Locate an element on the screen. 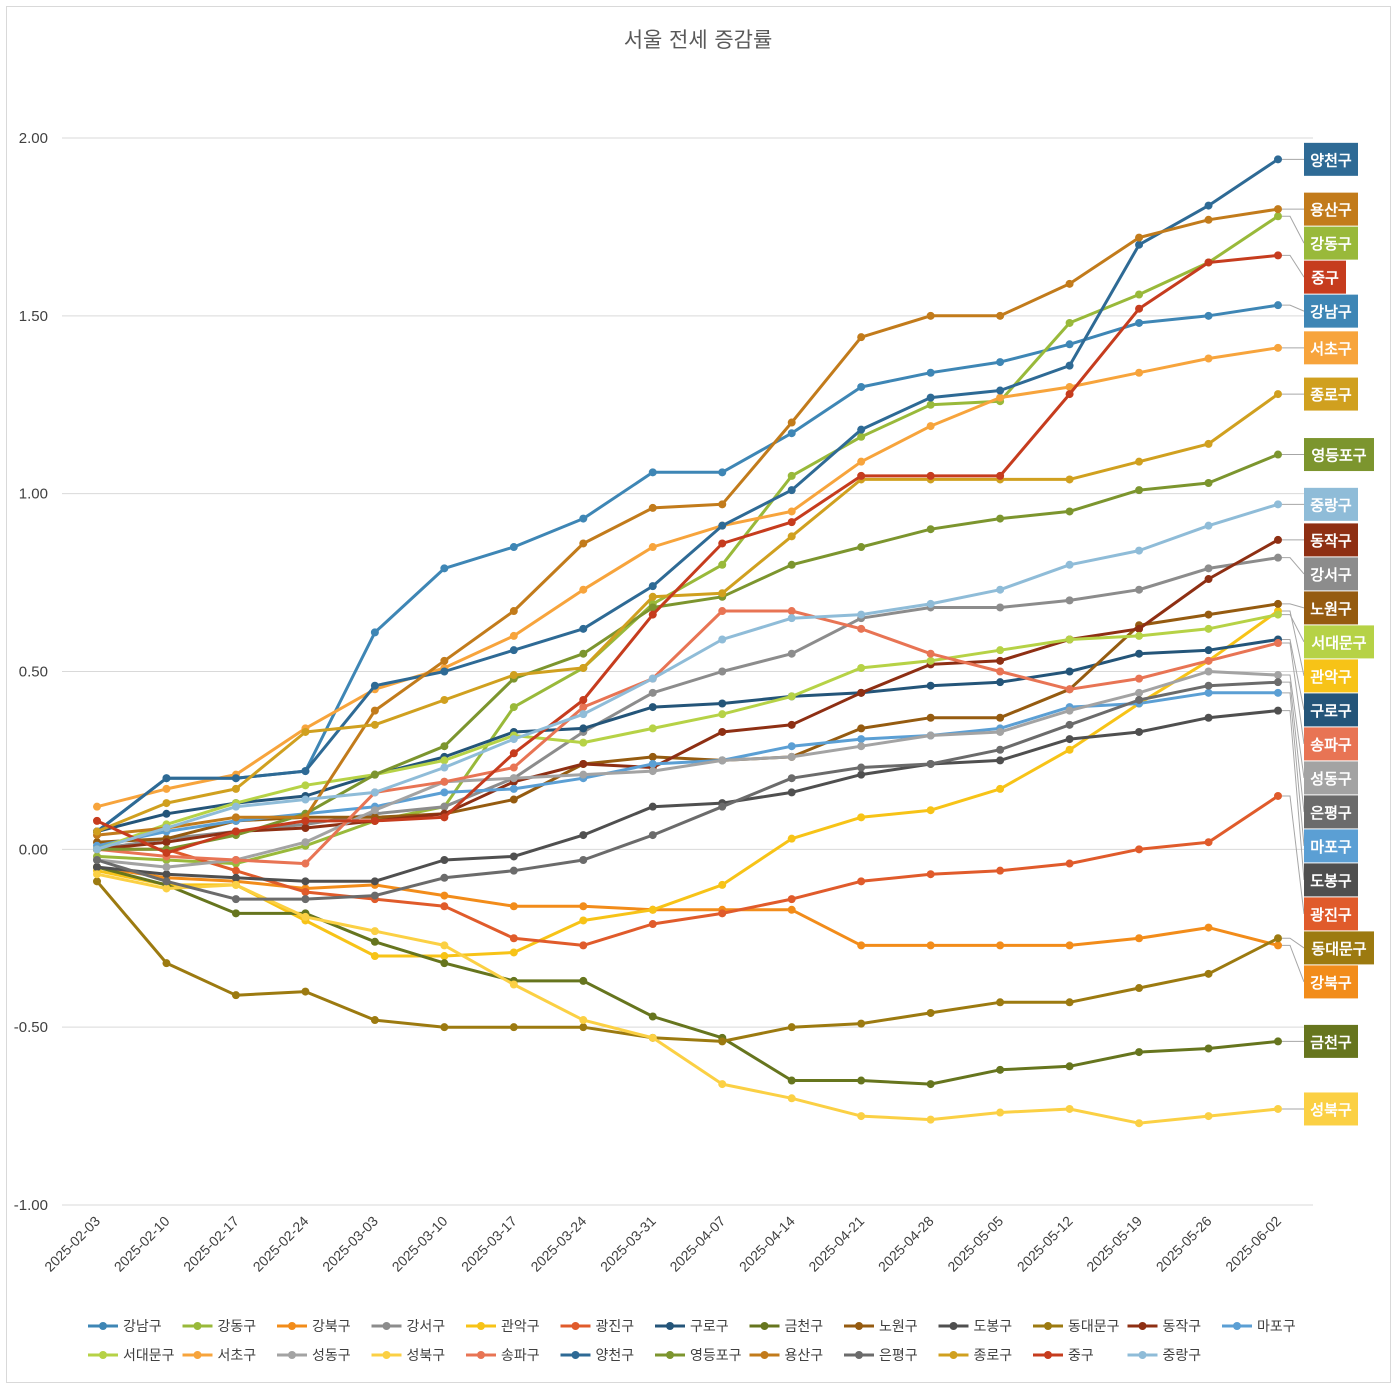 This screenshot has width=1397, height=1391. legend-item: 광진구 is located at coordinates (597, 1327).